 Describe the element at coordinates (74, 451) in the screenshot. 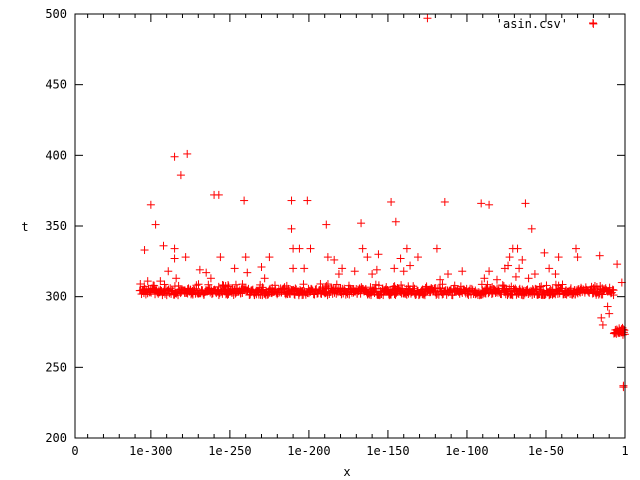

I see `x-tick-label: 0` at that location.